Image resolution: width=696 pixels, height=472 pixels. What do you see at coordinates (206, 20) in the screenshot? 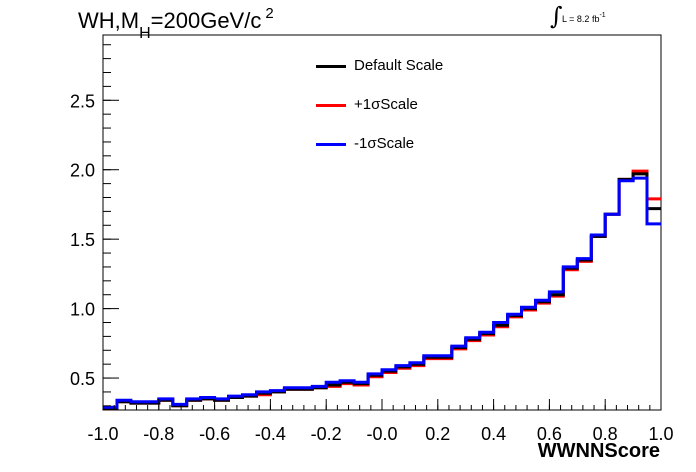
I see `title-rest: =200GeV/c` at bounding box center [206, 20].